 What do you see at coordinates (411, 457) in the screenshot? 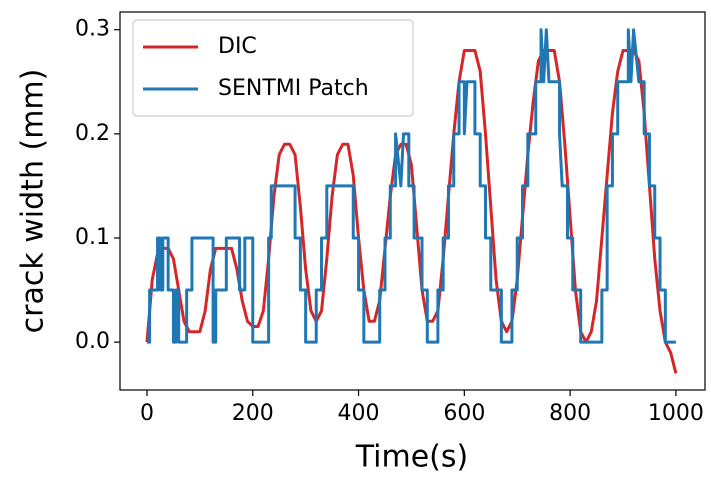
I see `x-axis-label: Time(s)` at bounding box center [411, 457].